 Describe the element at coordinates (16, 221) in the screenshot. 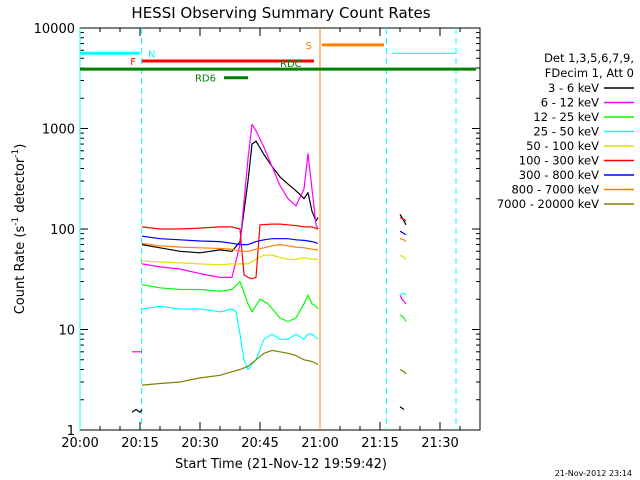

I see `y-axis-label-sup1: -1` at that location.